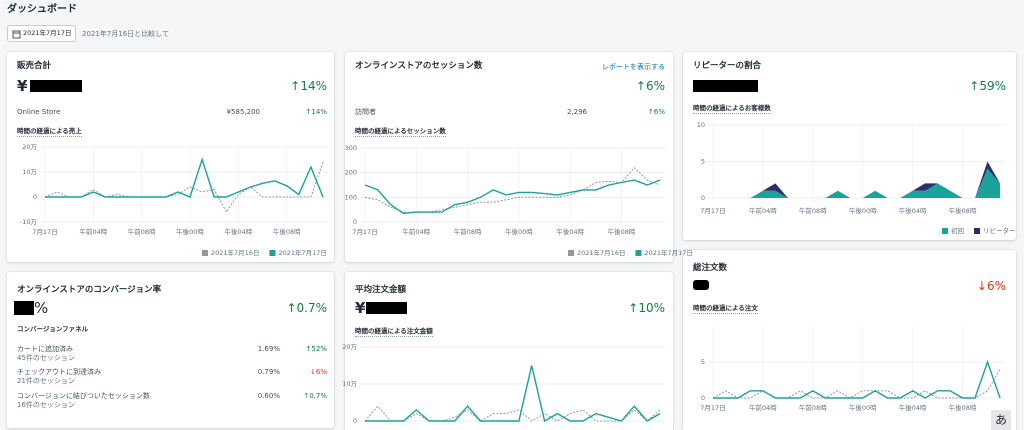 Image resolution: width=1024 pixels, height=430 pixels. I want to click on row-value: 2,296, so click(576, 112).